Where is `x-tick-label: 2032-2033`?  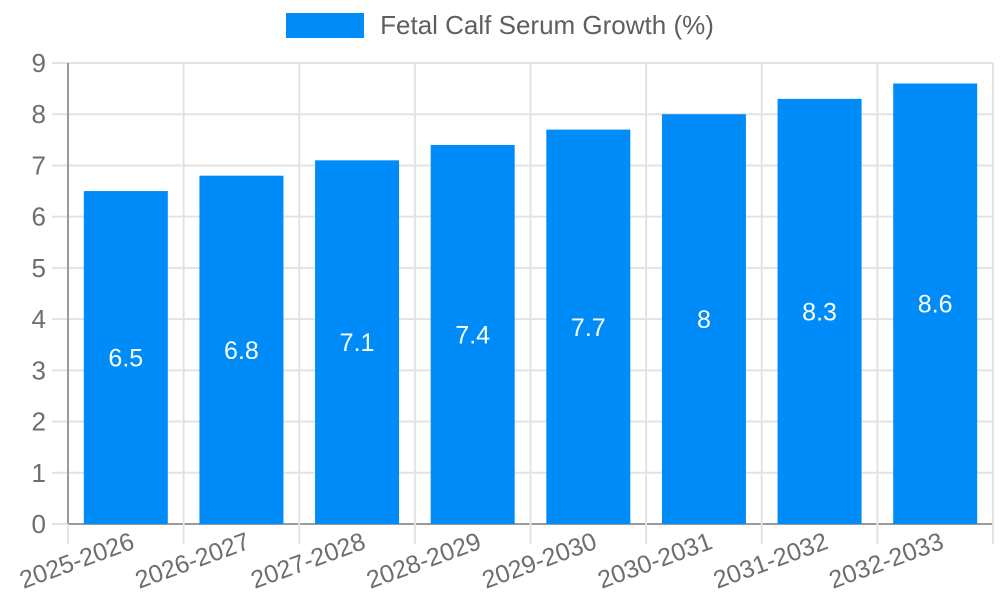
x-tick-label: 2032-2033 is located at coordinates (886, 560).